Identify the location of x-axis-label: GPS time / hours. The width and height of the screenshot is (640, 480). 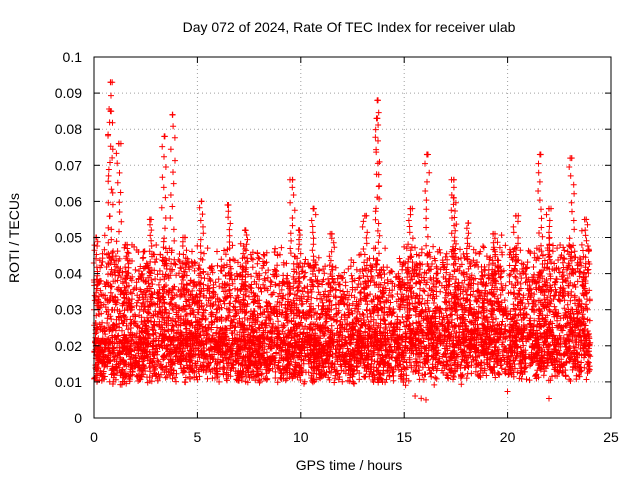
(349, 465).